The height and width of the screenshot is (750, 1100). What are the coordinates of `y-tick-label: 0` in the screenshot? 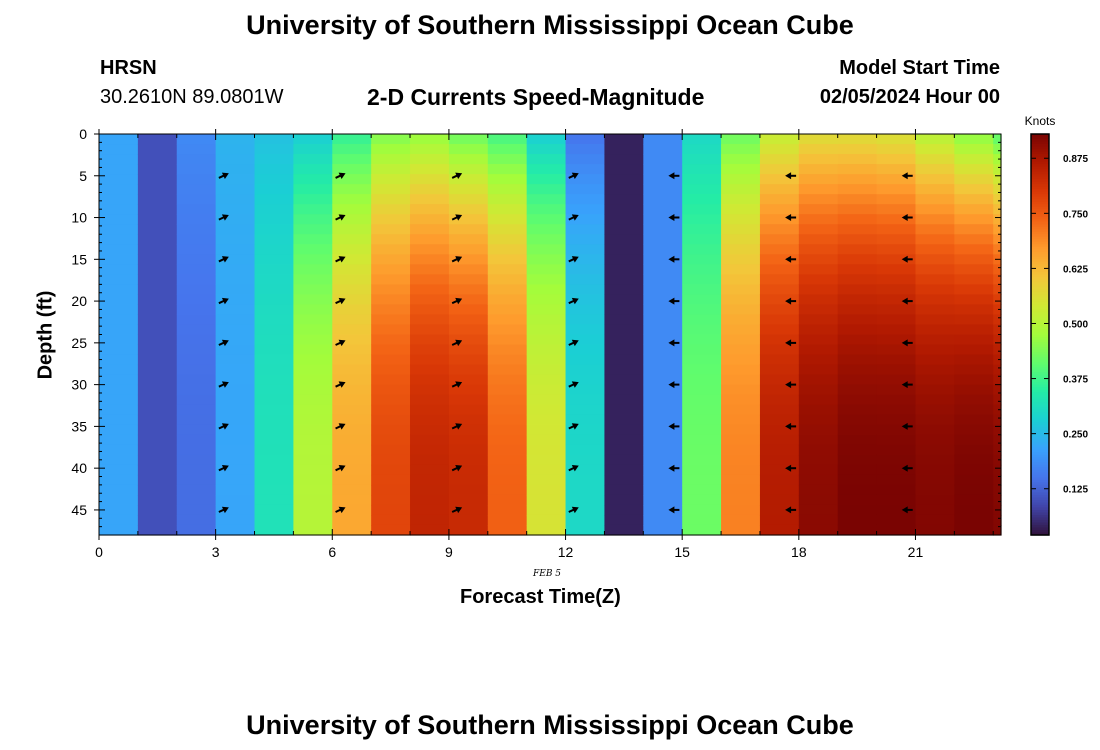 It's located at (83, 134).